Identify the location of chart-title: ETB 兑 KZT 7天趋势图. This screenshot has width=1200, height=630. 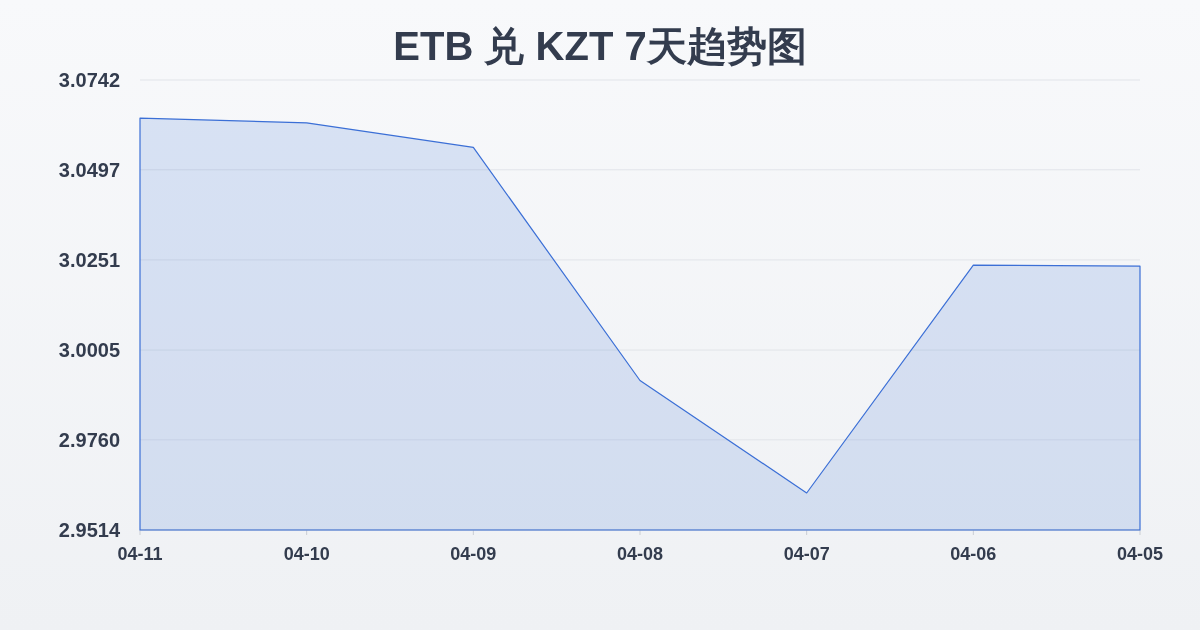
(600, 46).